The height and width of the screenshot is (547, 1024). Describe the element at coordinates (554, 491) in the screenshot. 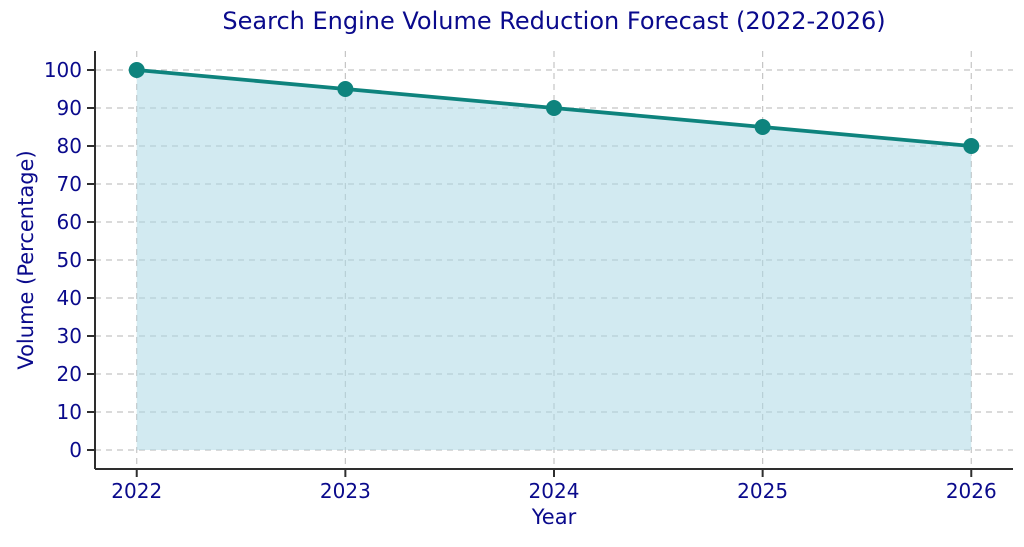

I see `x-tick-label: 2024` at that location.